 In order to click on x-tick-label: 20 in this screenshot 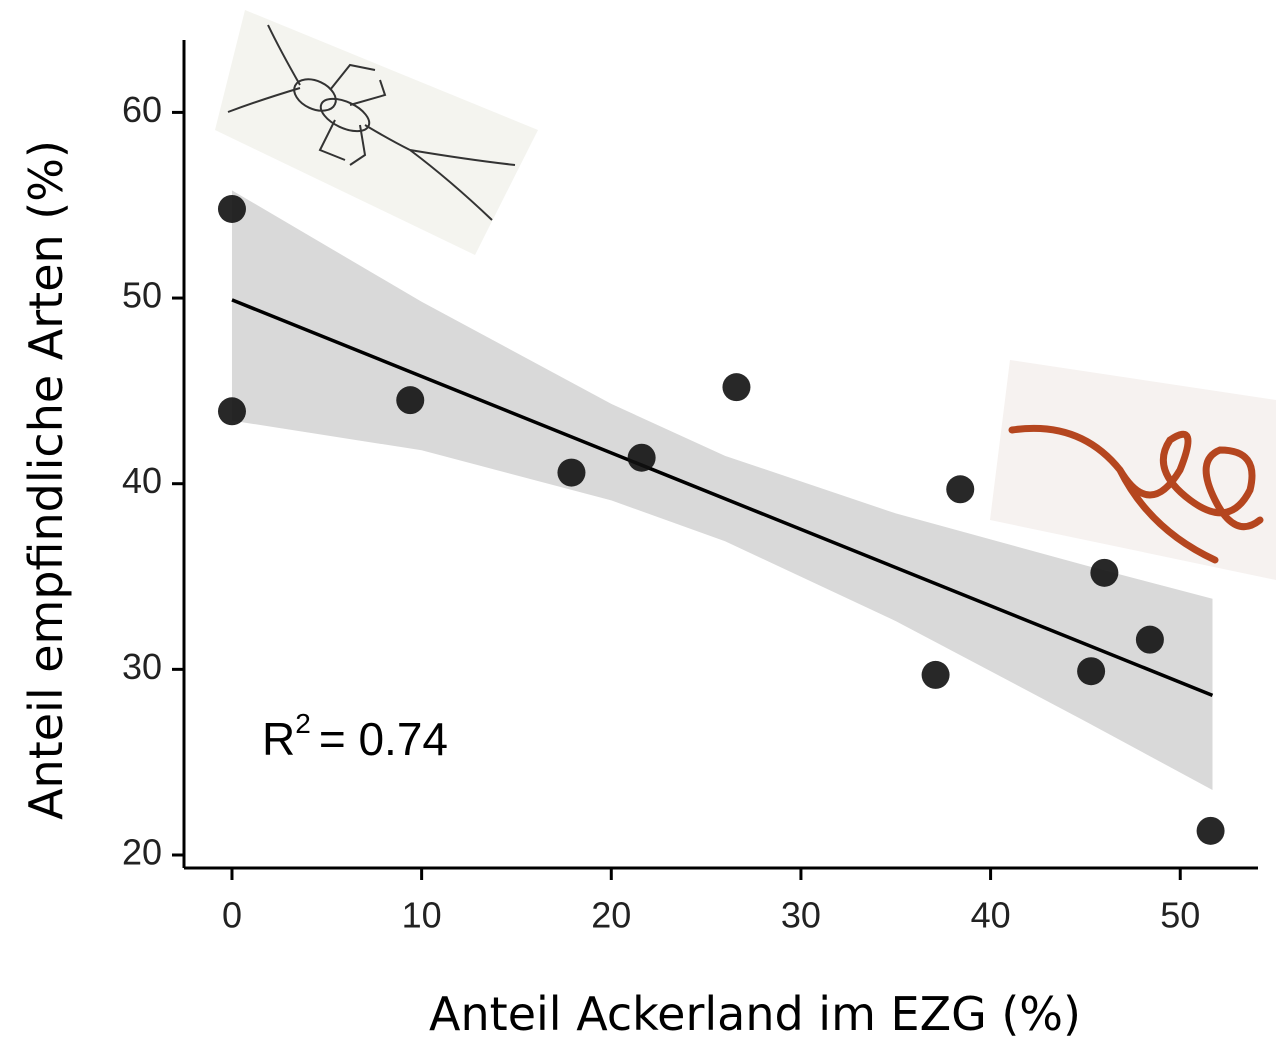, I will do `click(611, 915)`.